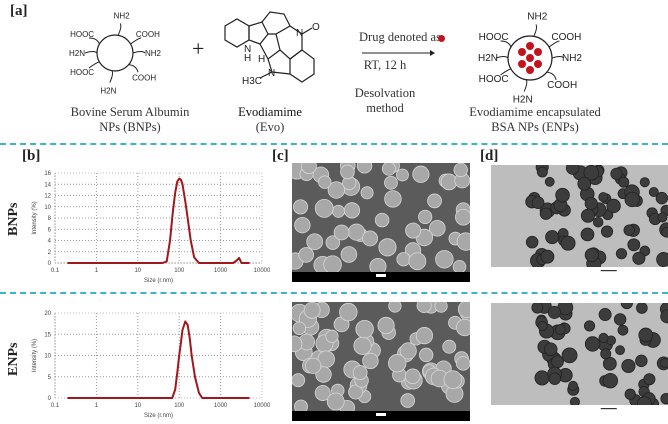  Describe the element at coordinates (270, 119) in the screenshot. I see `evo-caption: Evodiamime (Evo)` at that location.